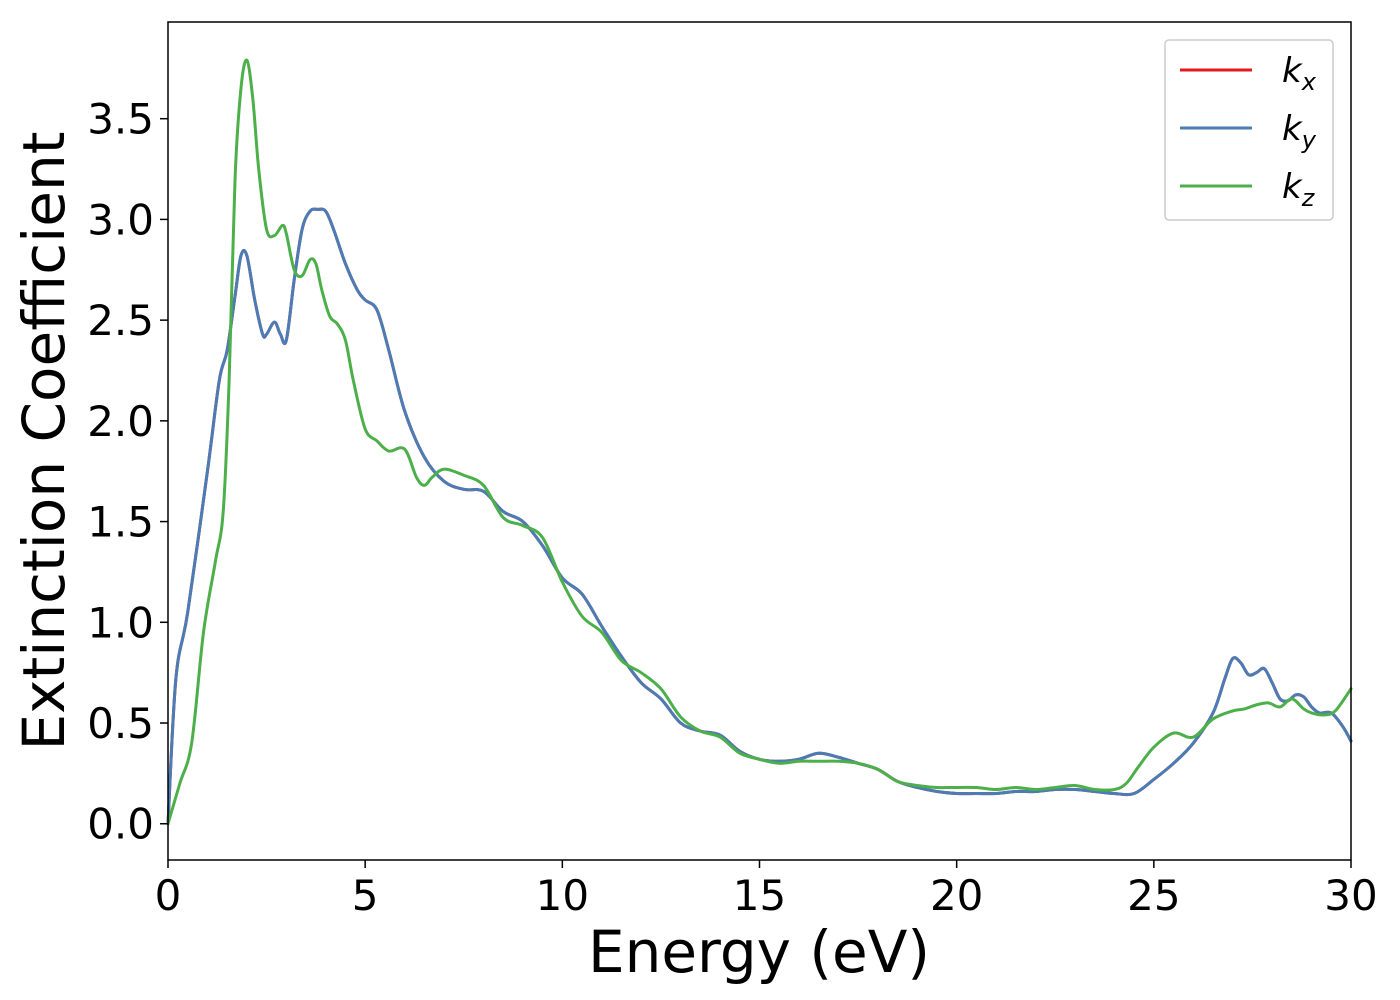  I want to click on x-tick-label: 5, so click(365, 895).